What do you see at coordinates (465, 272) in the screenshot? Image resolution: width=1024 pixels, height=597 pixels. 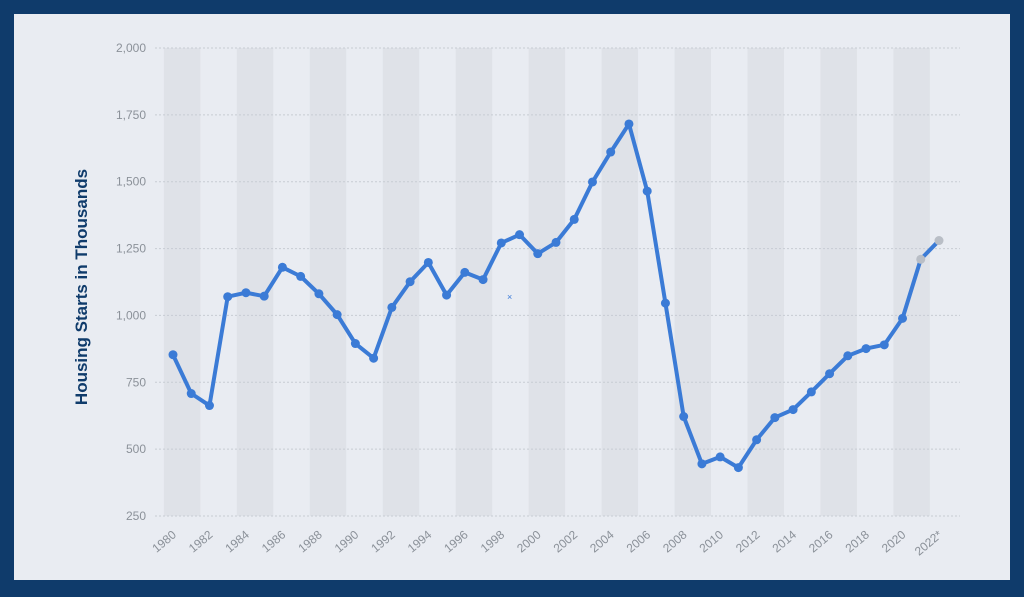 I see `point-1996` at bounding box center [465, 272].